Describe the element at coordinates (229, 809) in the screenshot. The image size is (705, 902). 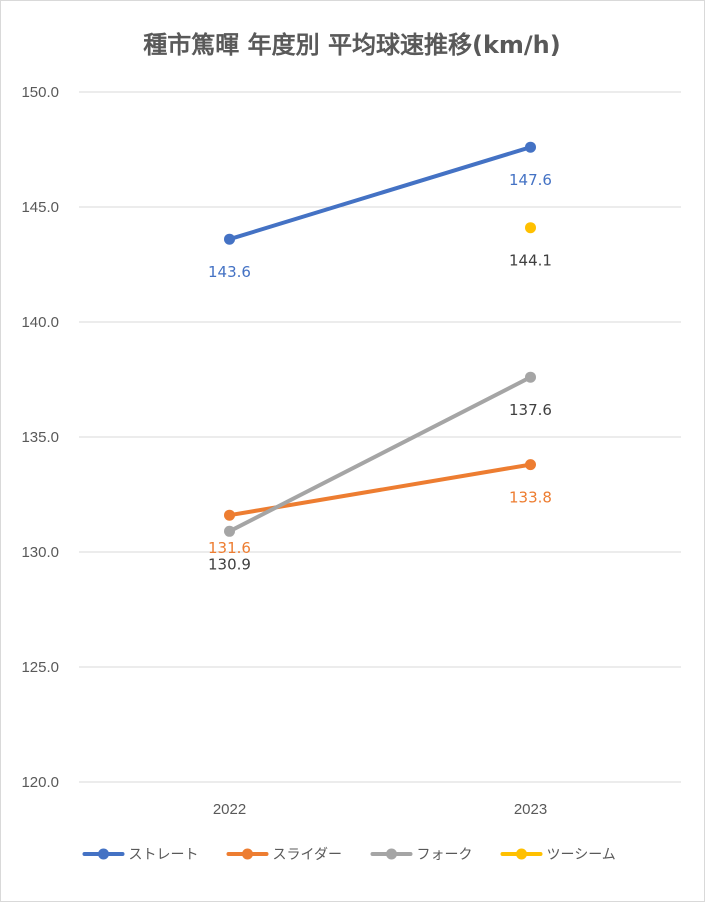
I see `x-tick-label: 2022` at that location.